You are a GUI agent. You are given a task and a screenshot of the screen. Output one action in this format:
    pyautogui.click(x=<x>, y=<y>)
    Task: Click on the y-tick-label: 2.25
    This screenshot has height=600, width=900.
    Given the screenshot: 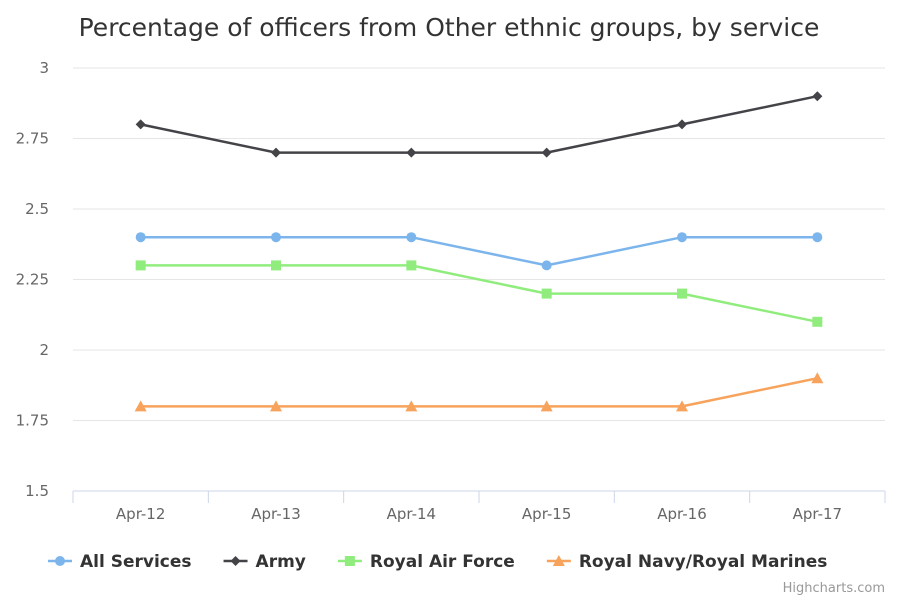 What is the action you would take?
    pyautogui.click(x=32, y=280)
    